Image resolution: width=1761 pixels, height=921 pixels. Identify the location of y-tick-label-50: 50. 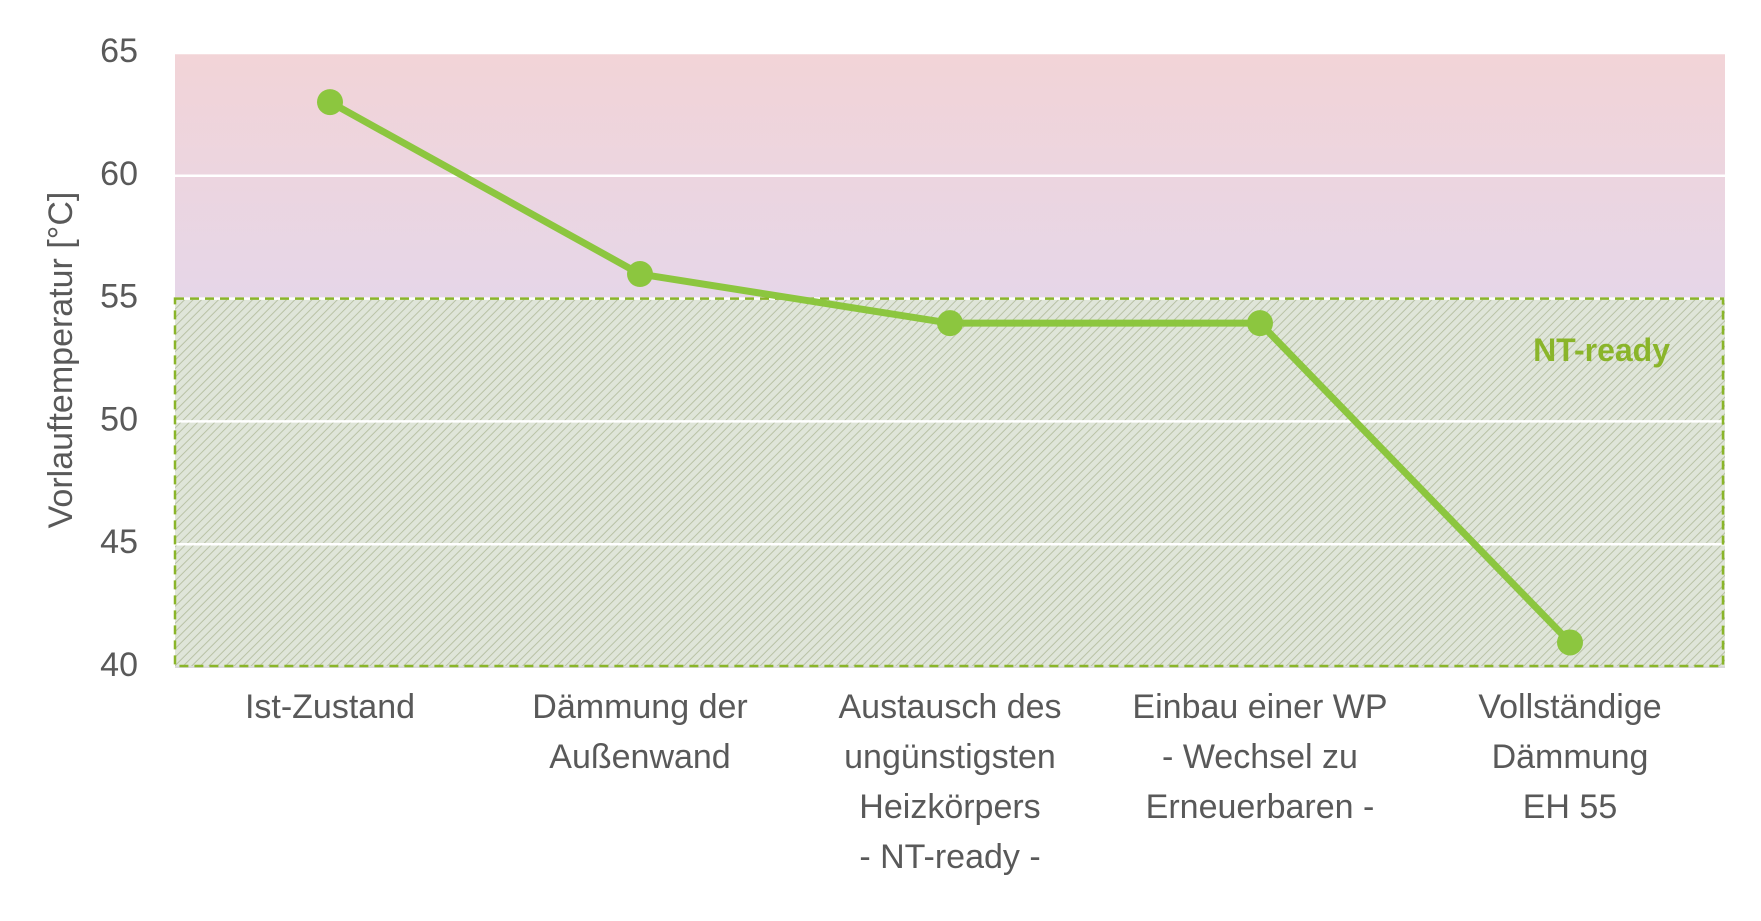
(119, 419).